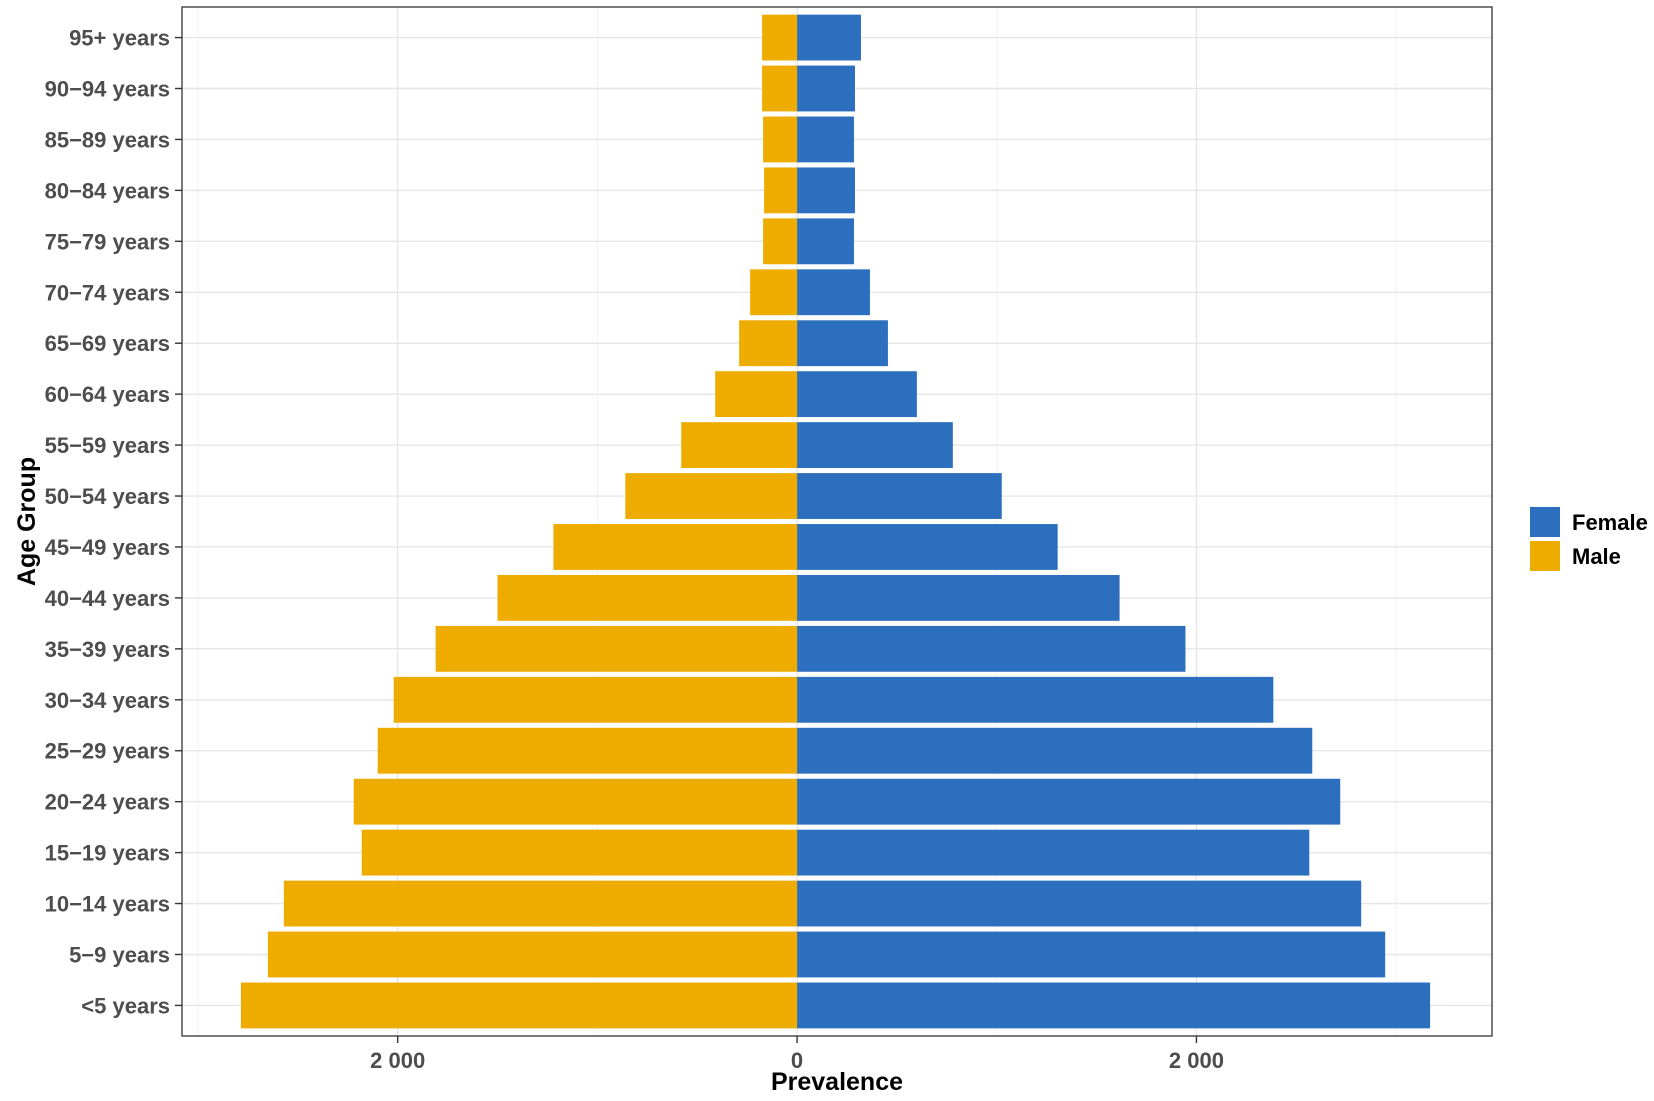 The image size is (1654, 1101). I want to click on x-axis: 2 000 0 2 000, so click(797, 1054).